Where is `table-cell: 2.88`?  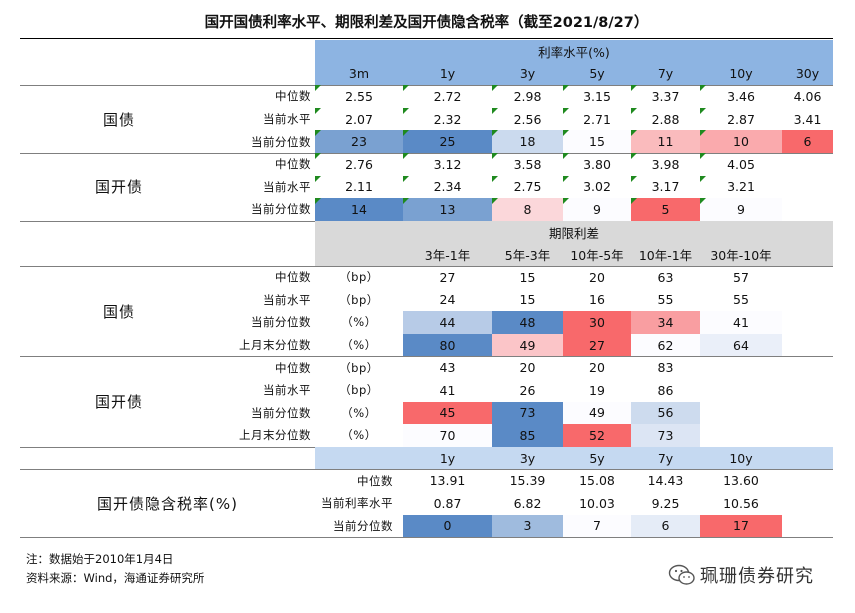
table-cell: 2.88 is located at coordinates (665, 119).